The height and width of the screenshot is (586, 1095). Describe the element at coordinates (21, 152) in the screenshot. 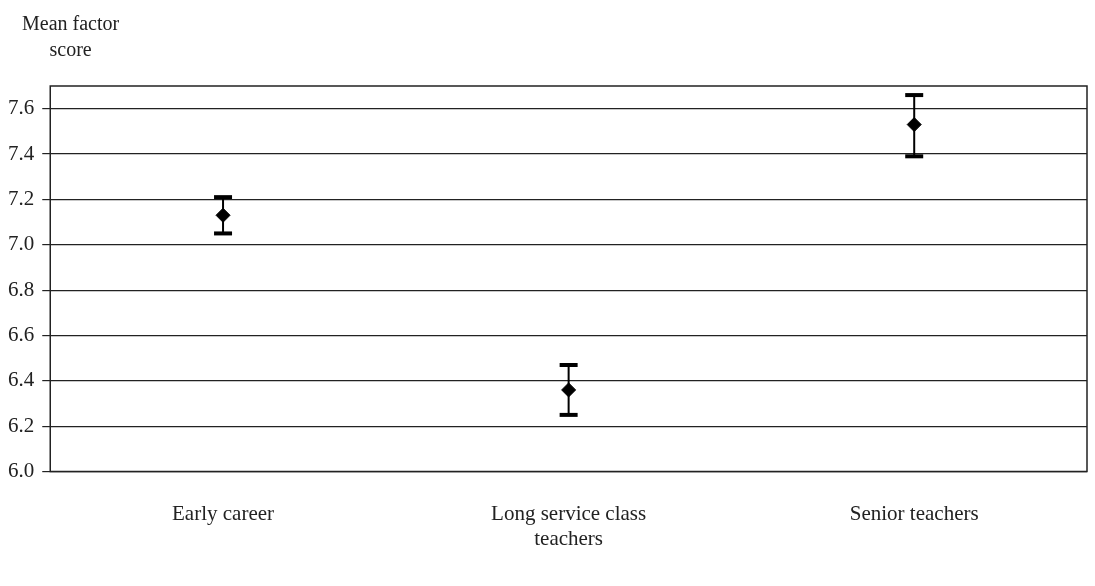

I see `y-tick-label: 7.4` at that location.